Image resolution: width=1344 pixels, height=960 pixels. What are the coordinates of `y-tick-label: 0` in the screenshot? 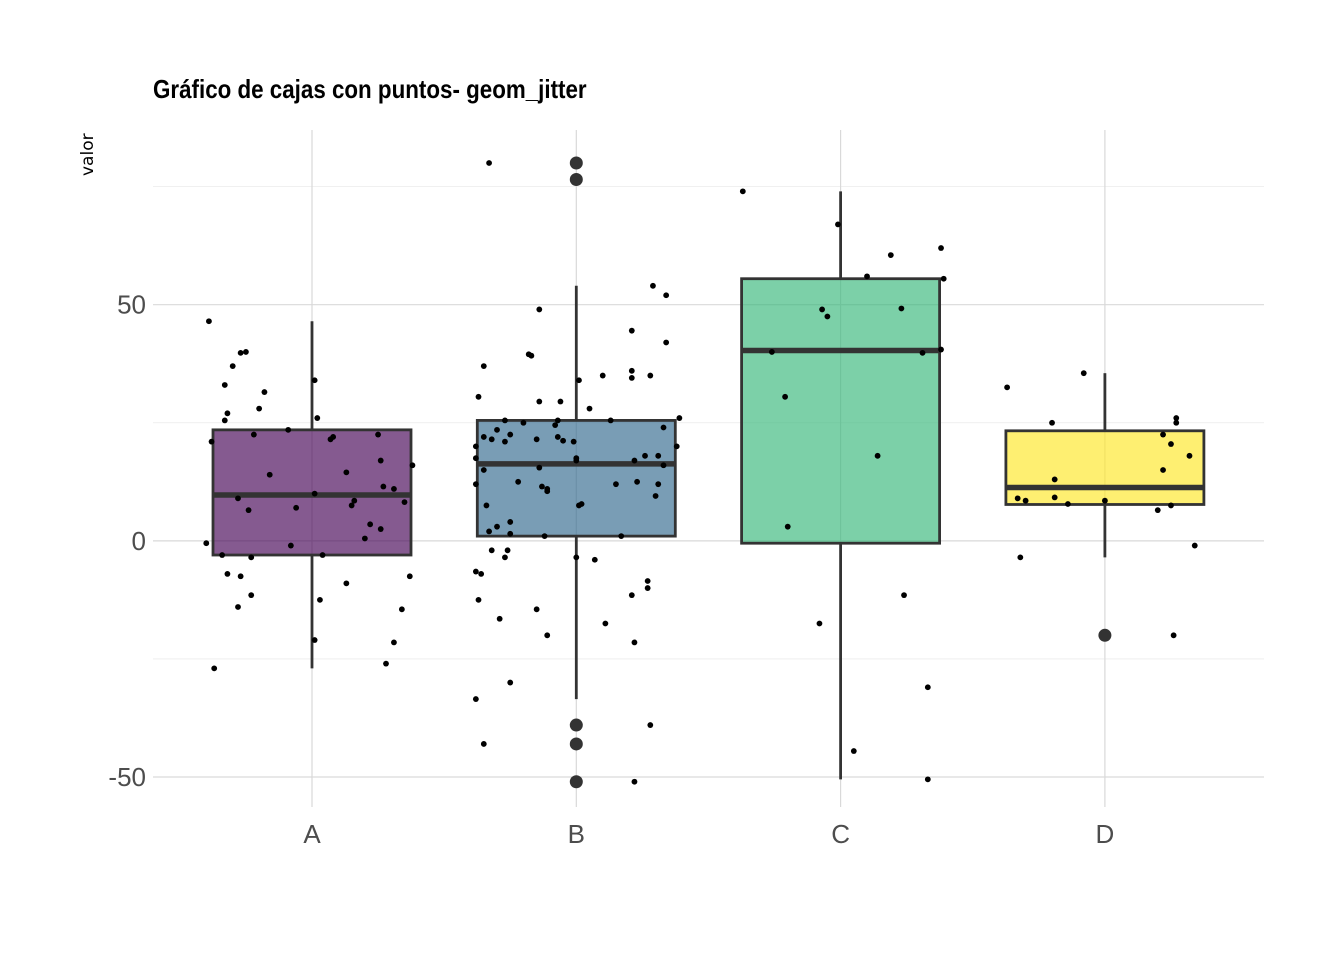 It's located at (139, 541).